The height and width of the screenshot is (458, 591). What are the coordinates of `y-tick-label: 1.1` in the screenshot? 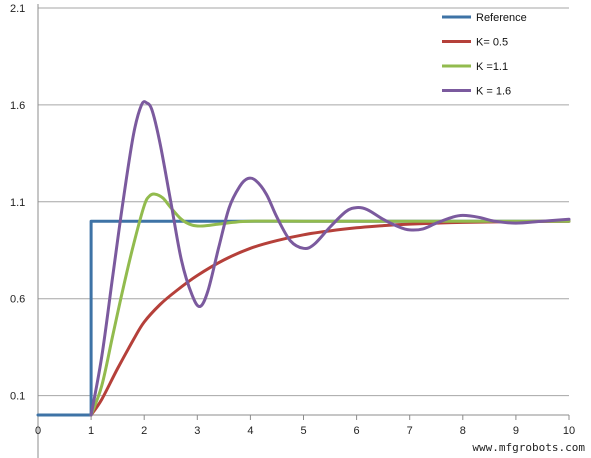 It's located at (17, 203).